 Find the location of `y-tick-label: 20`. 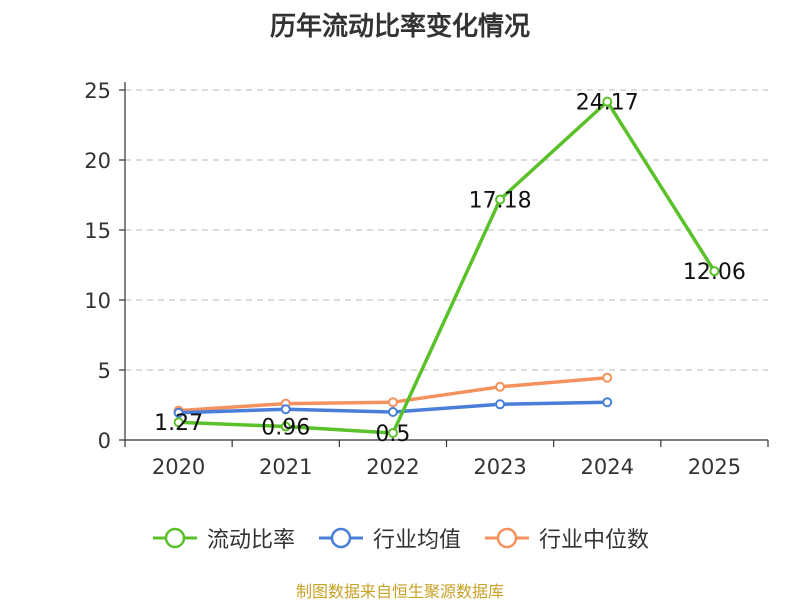

y-tick-label: 20 is located at coordinates (97, 161).